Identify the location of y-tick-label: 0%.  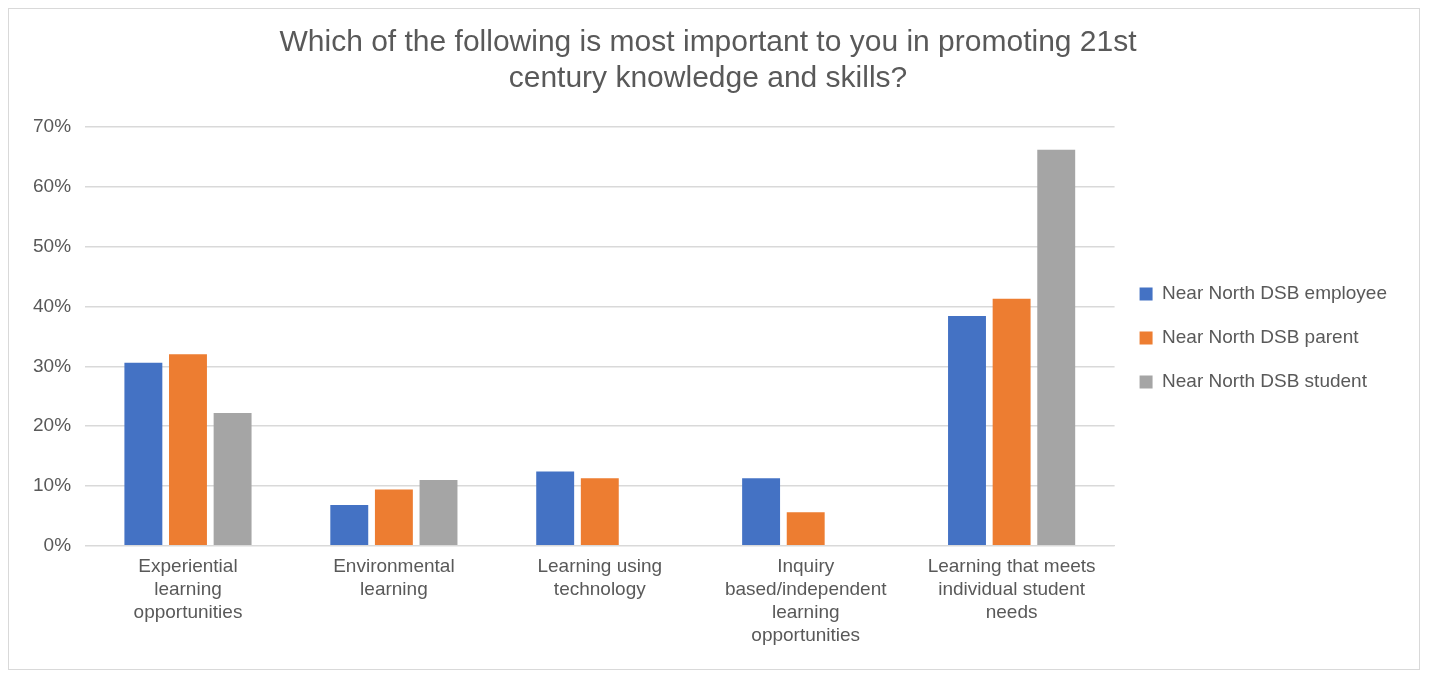
(57, 545).